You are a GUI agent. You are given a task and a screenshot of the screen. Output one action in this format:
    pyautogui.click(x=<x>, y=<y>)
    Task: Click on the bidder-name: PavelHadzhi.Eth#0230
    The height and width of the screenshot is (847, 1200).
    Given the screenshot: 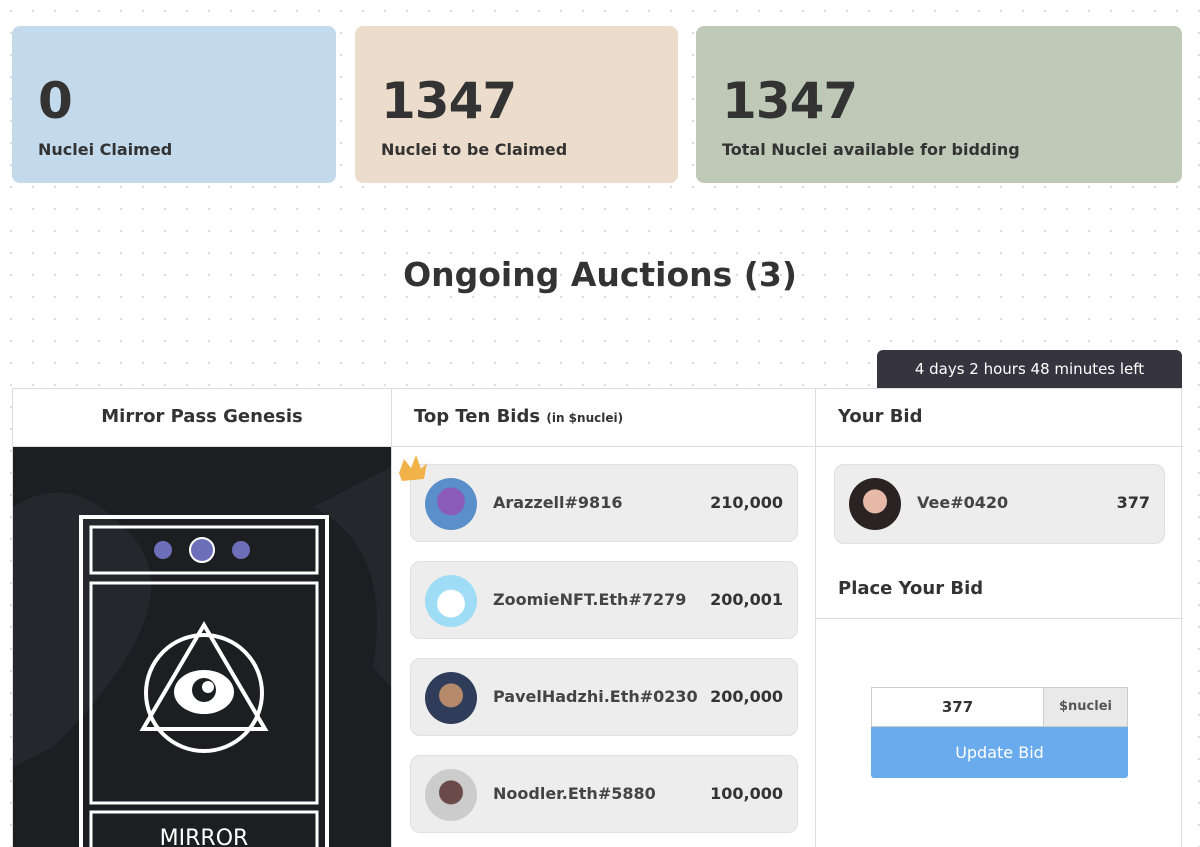 What is the action you would take?
    pyautogui.click(x=595, y=696)
    